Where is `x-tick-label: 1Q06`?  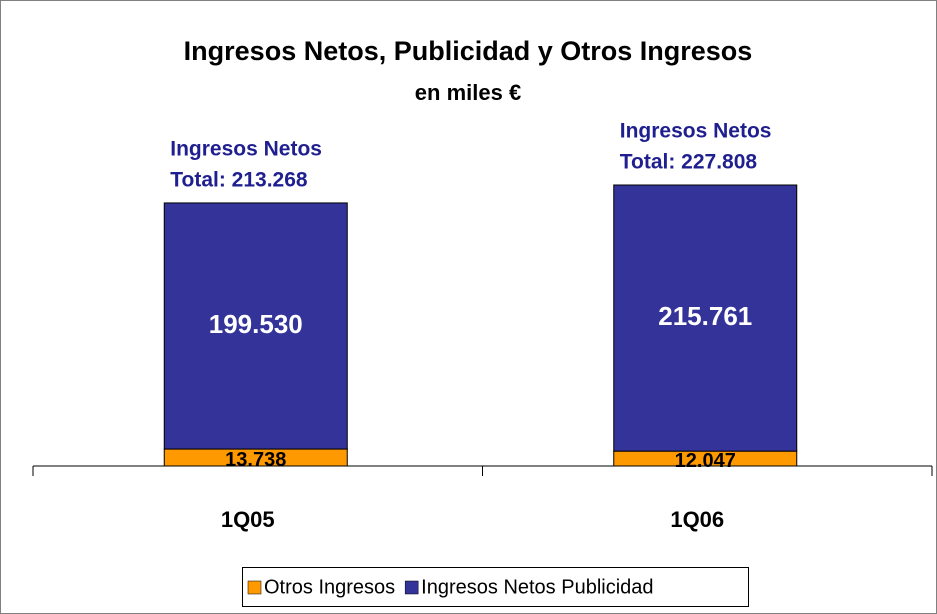
x-tick-label: 1Q06 is located at coordinates (697, 519).